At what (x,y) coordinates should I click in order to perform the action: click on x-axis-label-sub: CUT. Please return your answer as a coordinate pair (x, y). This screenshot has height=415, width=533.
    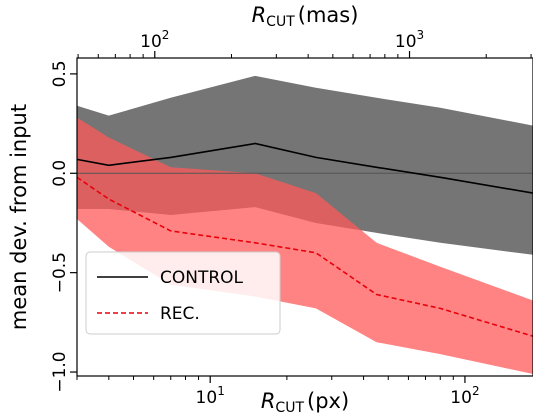
    Looking at the image, I should click on (289, 407).